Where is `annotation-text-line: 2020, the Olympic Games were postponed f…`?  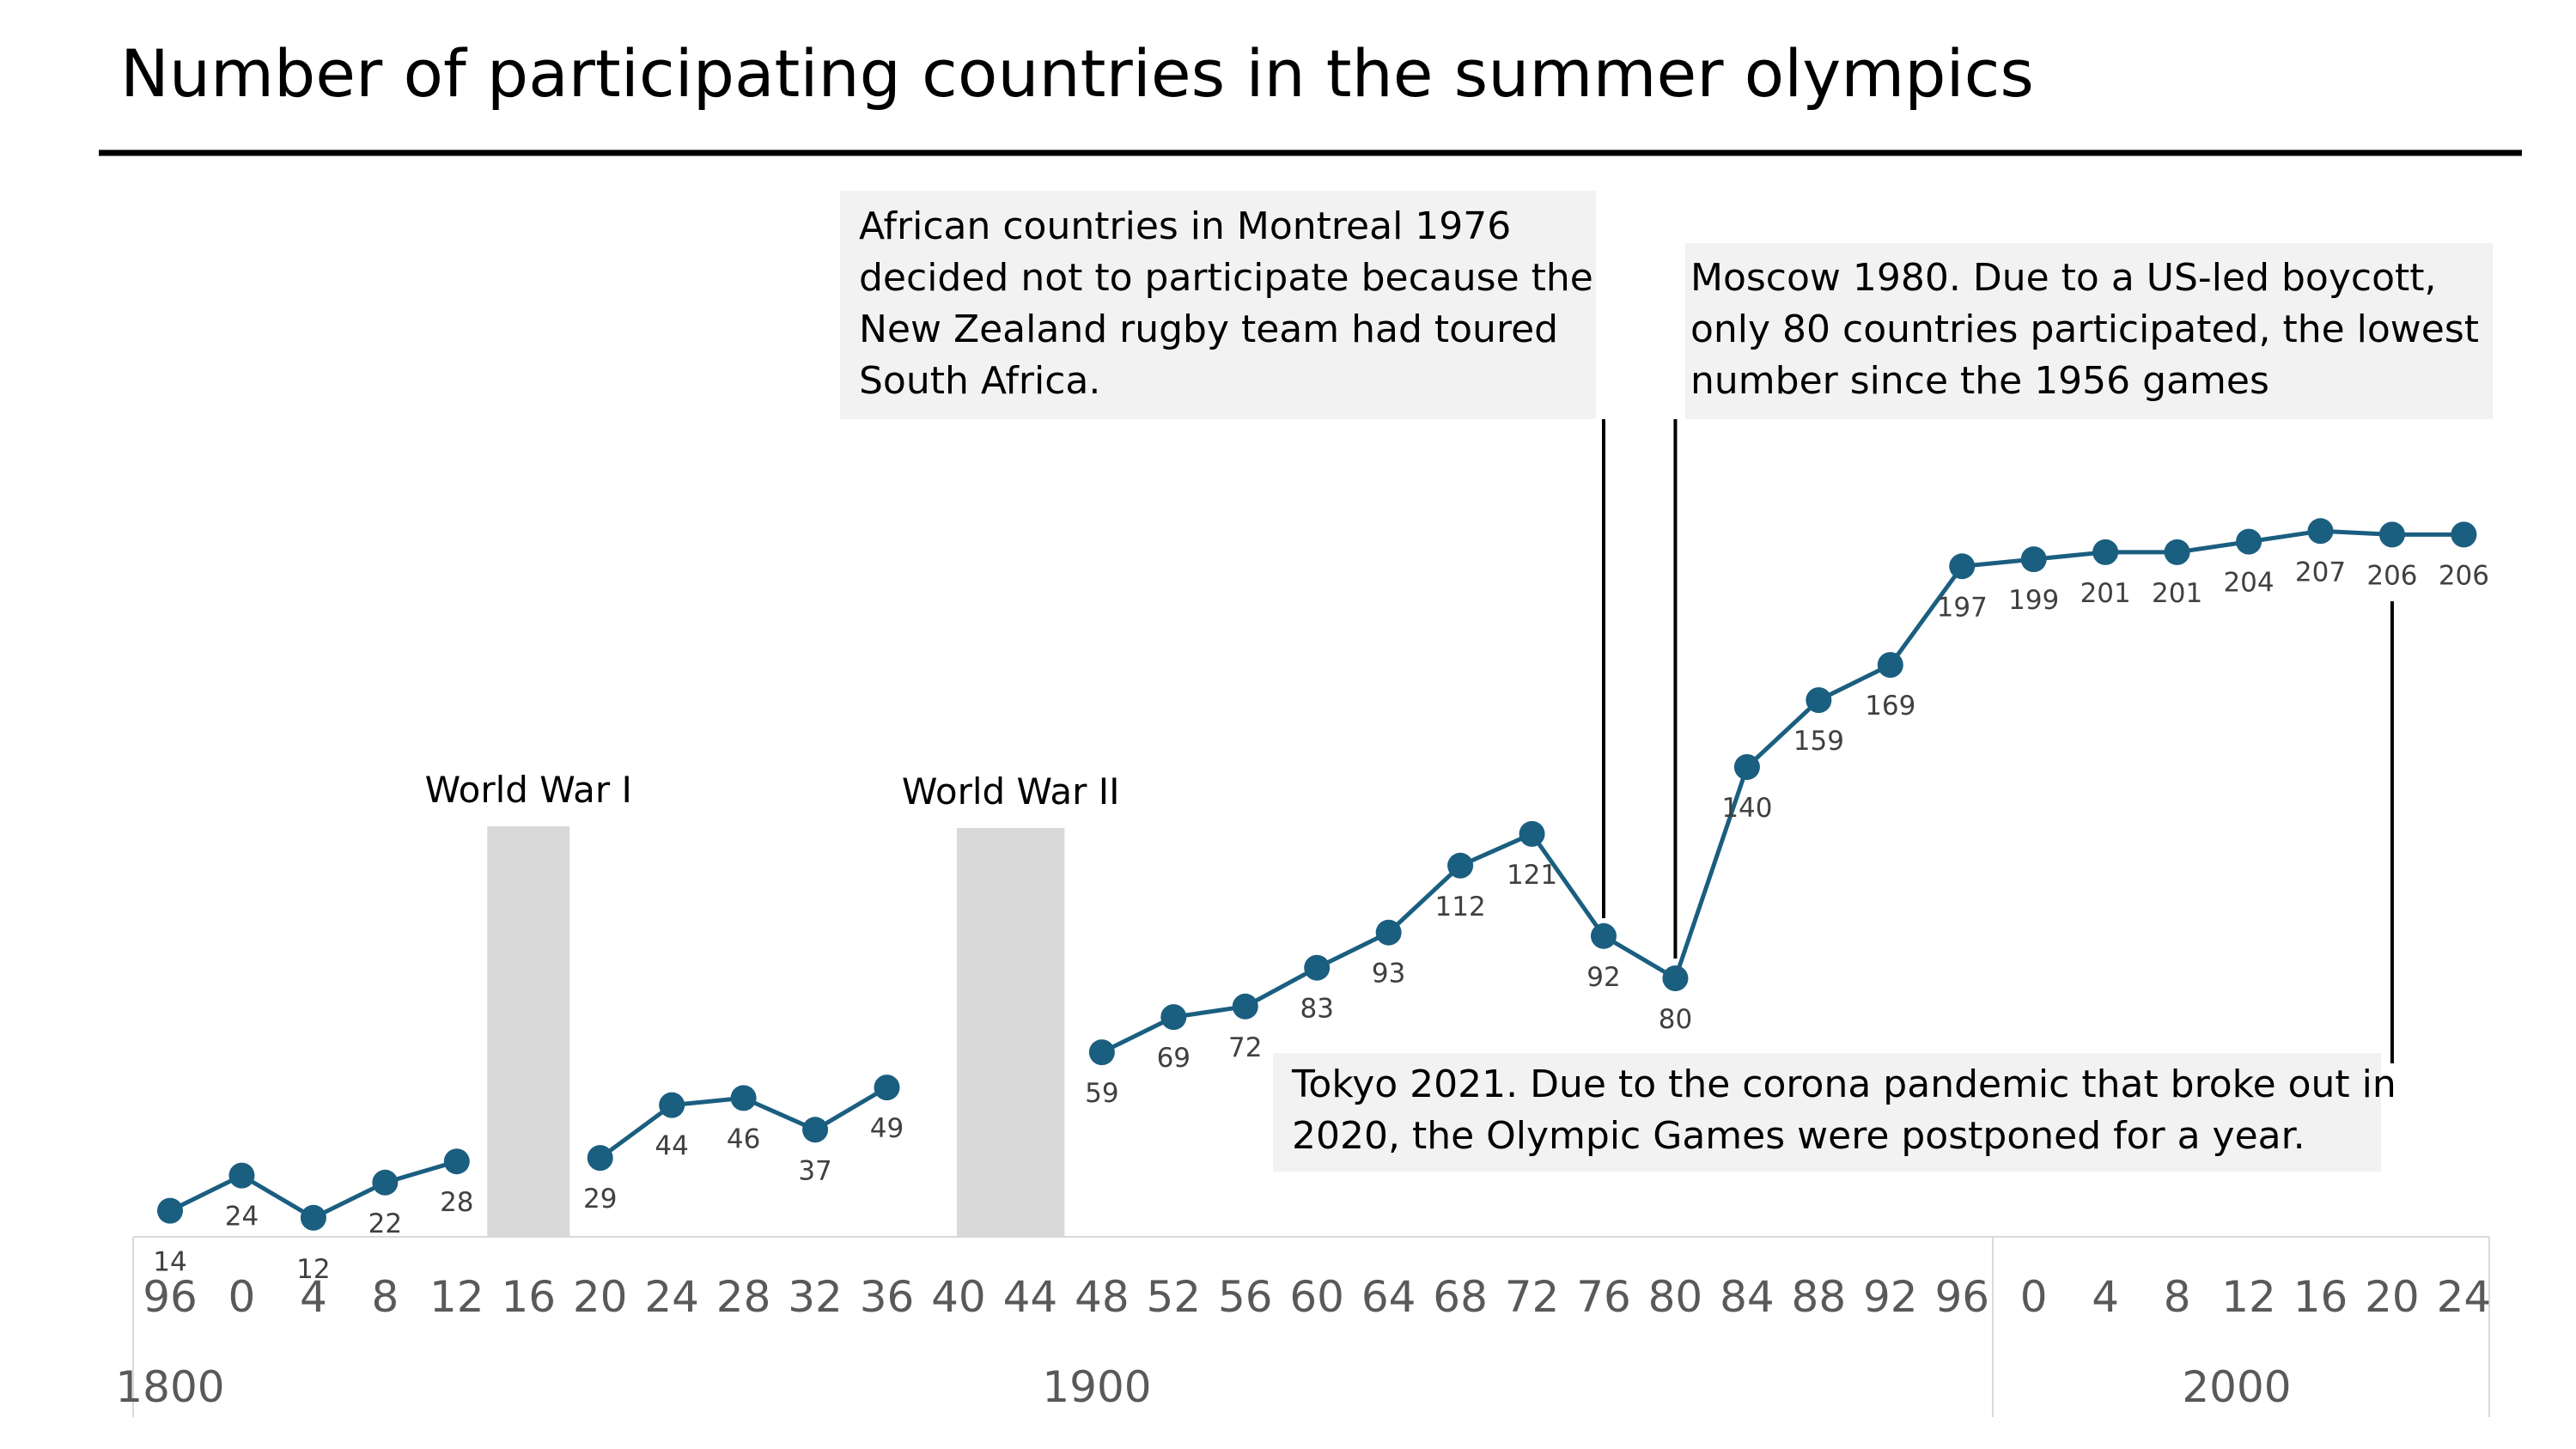
annotation-text-line: 2020, the Olympic Games were postponed f… is located at coordinates (1798, 1136).